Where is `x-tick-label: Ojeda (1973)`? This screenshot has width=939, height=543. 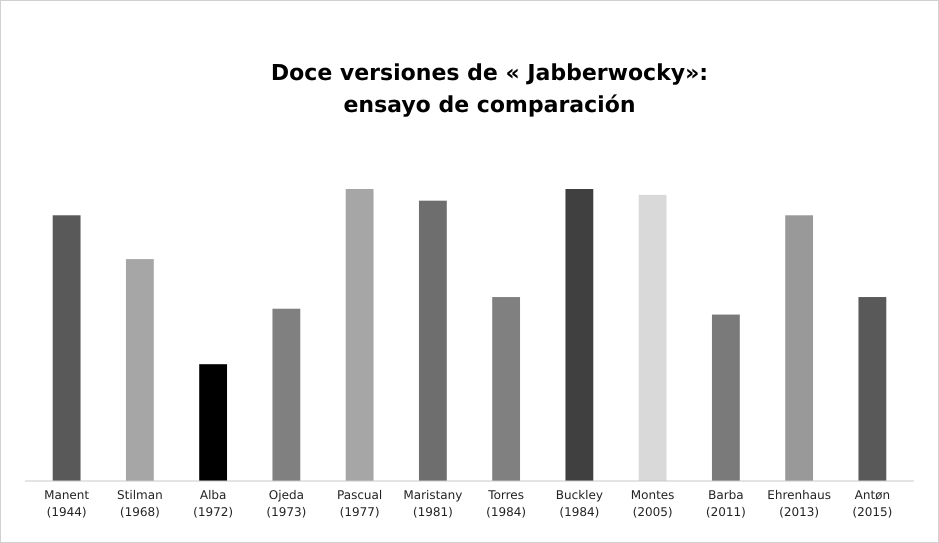
x-tick-label: Ojeda (1973) is located at coordinates (286, 503).